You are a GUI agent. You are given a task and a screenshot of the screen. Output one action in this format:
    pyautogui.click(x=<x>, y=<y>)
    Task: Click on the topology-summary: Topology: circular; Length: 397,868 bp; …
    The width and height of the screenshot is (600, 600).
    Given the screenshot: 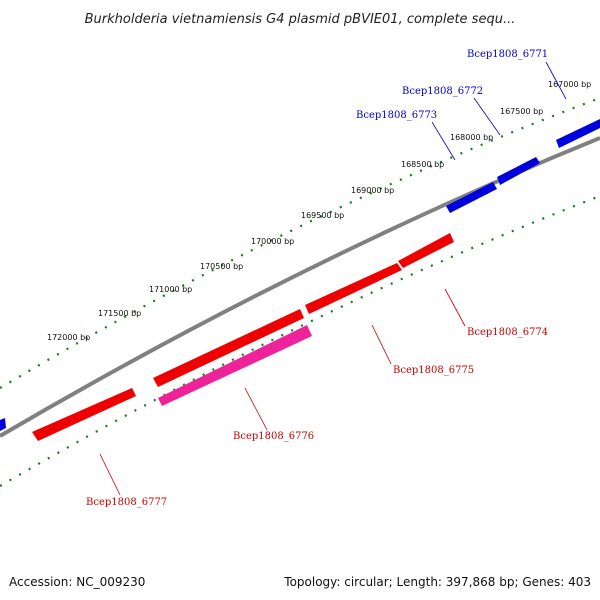 What is the action you would take?
    pyautogui.click(x=437, y=582)
    